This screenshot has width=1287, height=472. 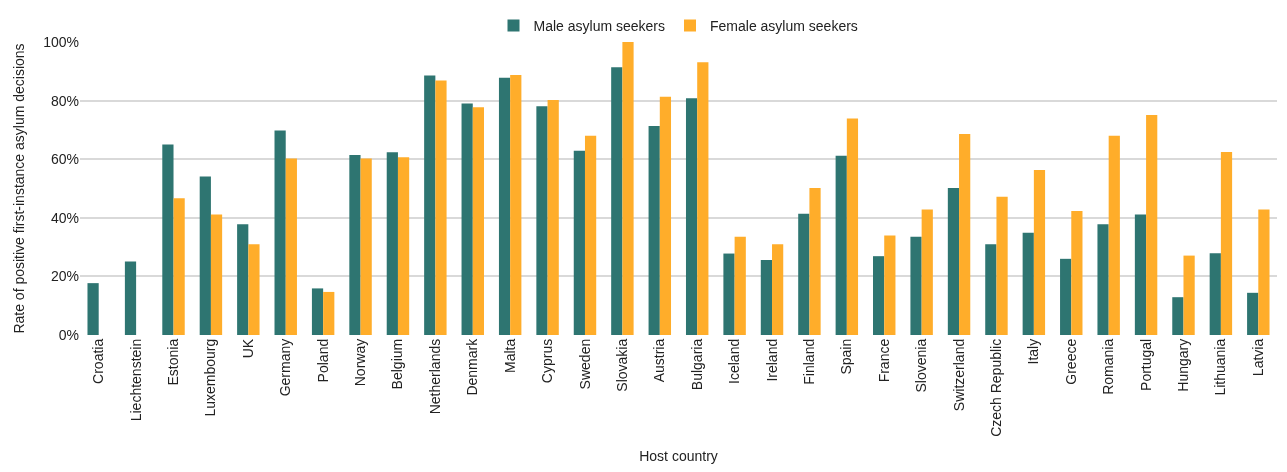 What do you see at coordinates (1145, 364) in the screenshot?
I see `x-tick-label: Portugal` at bounding box center [1145, 364].